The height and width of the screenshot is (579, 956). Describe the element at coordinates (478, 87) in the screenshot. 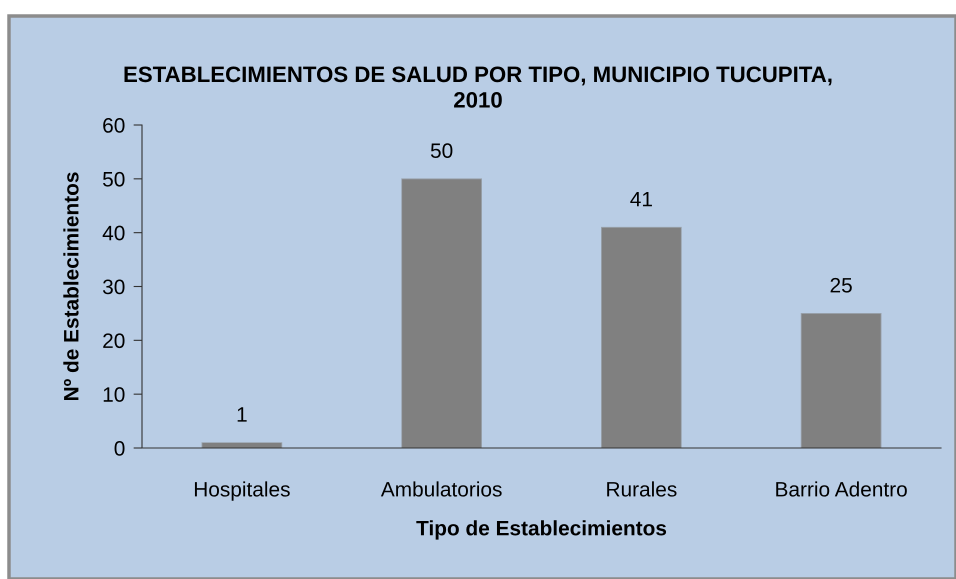

I see `chart-title: ESTABLECIMIENTOS DE SALUD POR TIPO, MUNICIPIO TUCUPITA, 2010` at that location.